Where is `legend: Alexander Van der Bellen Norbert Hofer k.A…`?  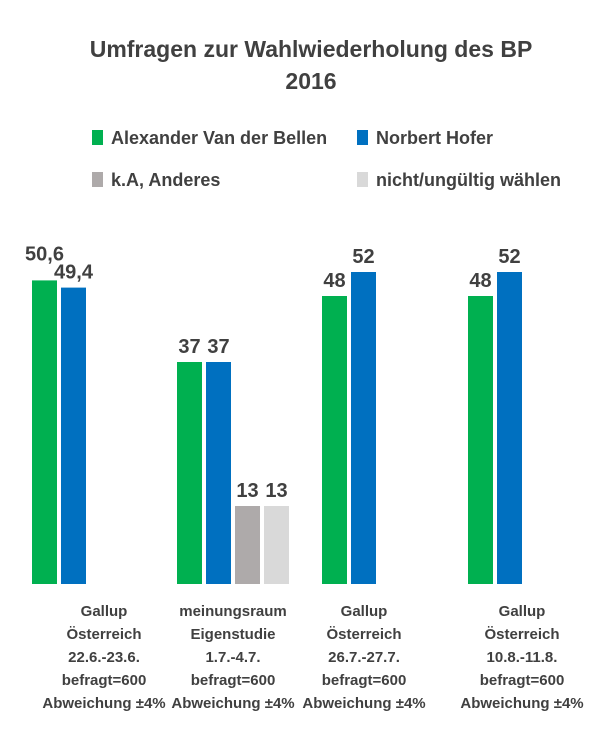 legend: Alexander Van der Bellen Norbert Hofer k.A… is located at coordinates (326, 159).